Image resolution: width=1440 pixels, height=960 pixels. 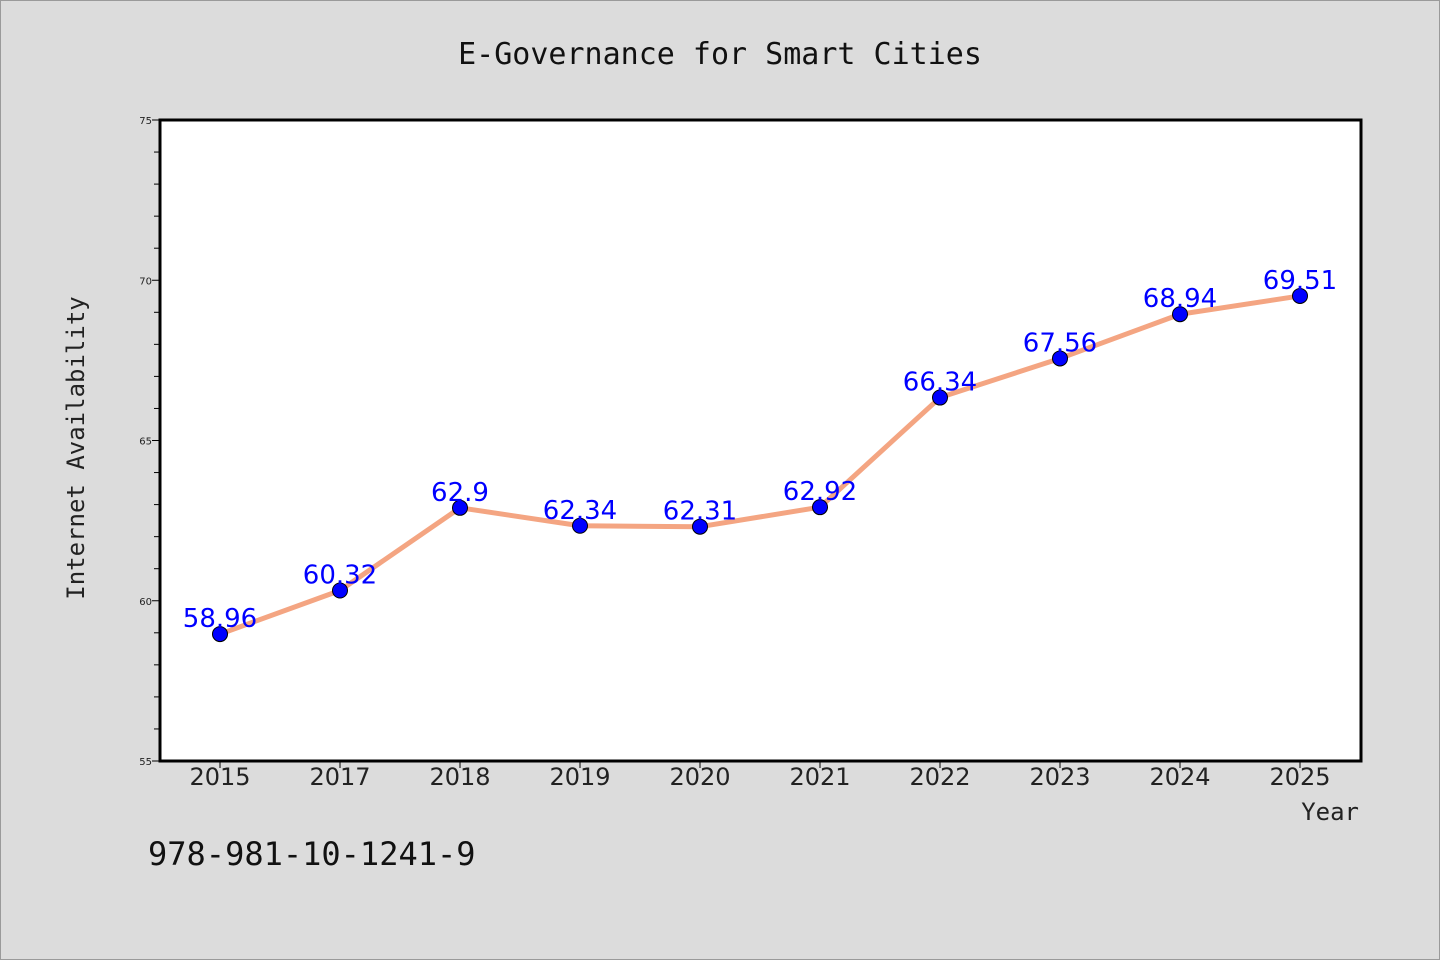 I want to click on x-tick-label: 2018, so click(x=459, y=777).